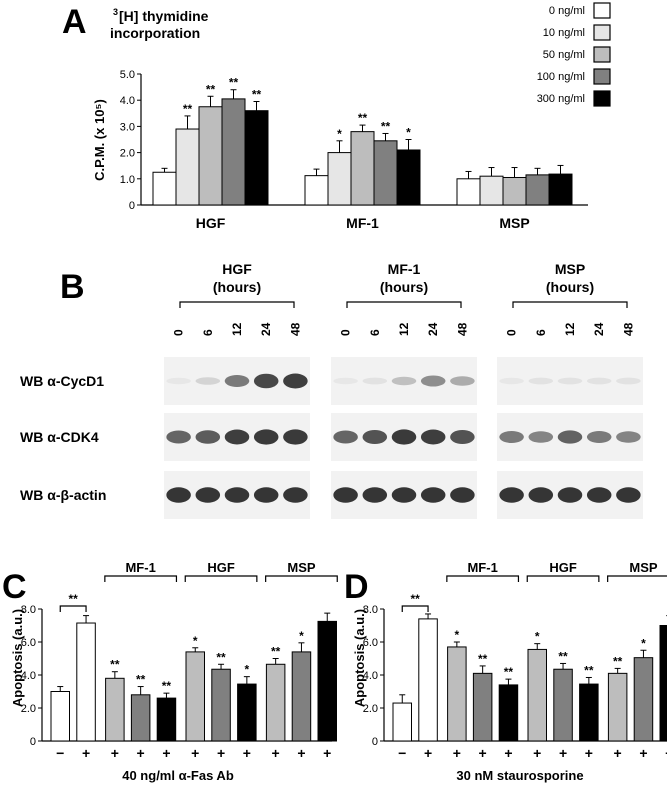 This screenshot has height=786, width=667. I want to click on panel-c-x-axis-label: 40 ng/ml α-Fas Ab, so click(178, 775).